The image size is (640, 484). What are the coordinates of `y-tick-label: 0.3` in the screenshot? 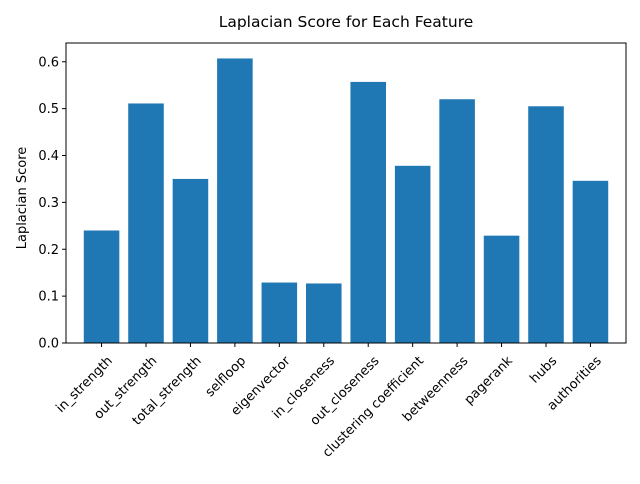 It's located at (48, 203).